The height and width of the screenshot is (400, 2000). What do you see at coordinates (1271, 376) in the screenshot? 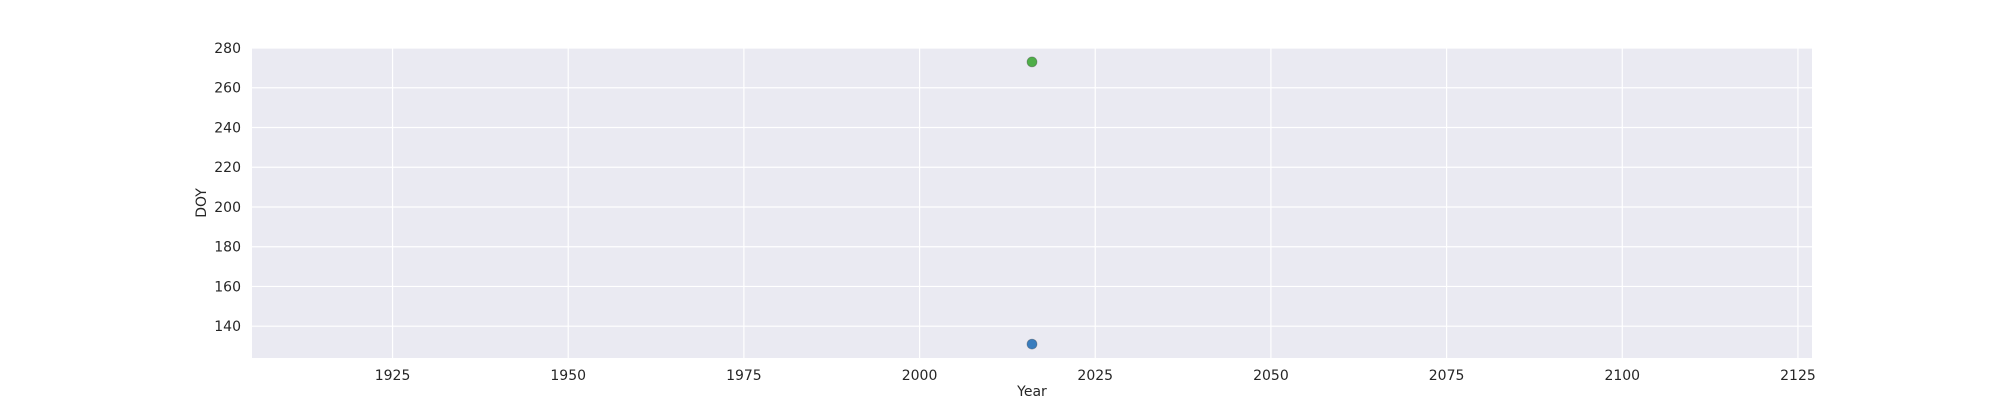
I see `x-tick-label: 2050` at bounding box center [1271, 376].